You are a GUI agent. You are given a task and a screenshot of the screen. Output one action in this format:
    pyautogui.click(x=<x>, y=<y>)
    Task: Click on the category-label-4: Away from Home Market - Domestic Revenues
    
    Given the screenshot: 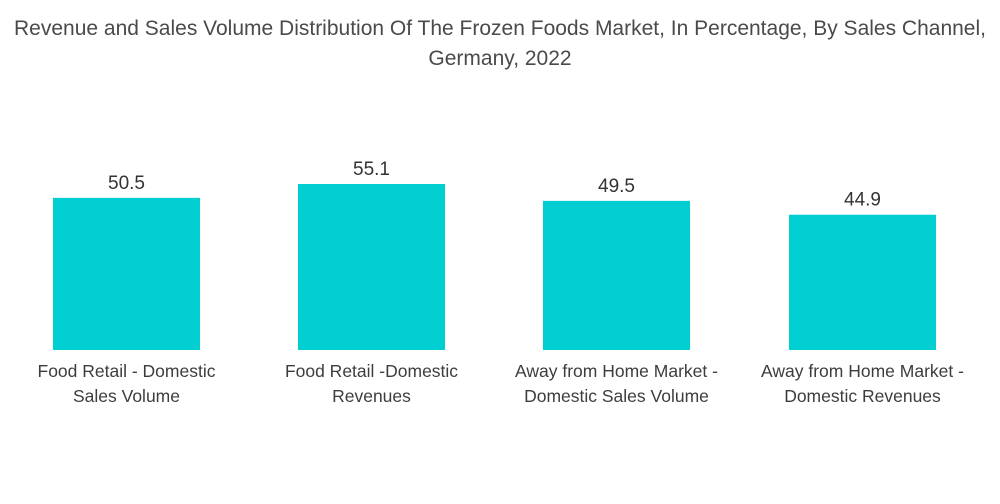 What is the action you would take?
    pyautogui.click(x=862, y=383)
    